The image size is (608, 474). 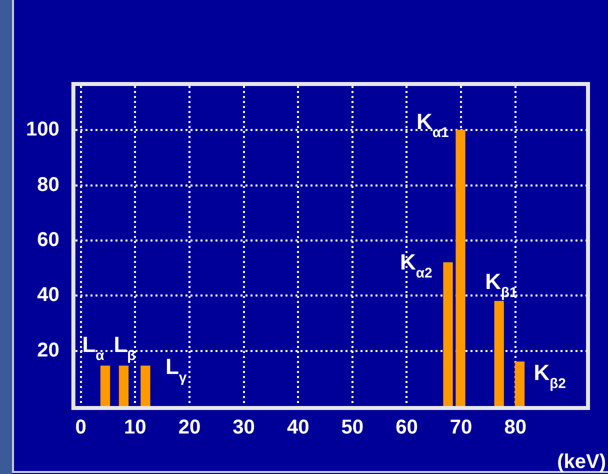 I want to click on x-tick-label: 20, so click(x=189, y=427).